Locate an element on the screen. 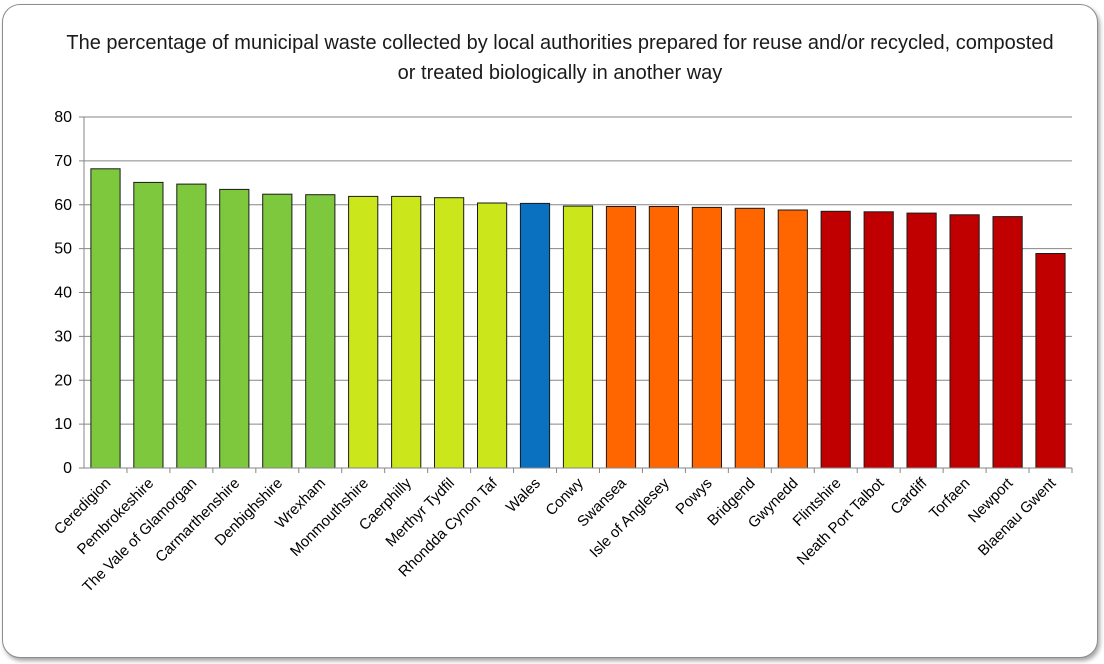  y-tick-label: 50 is located at coordinates (63, 249).